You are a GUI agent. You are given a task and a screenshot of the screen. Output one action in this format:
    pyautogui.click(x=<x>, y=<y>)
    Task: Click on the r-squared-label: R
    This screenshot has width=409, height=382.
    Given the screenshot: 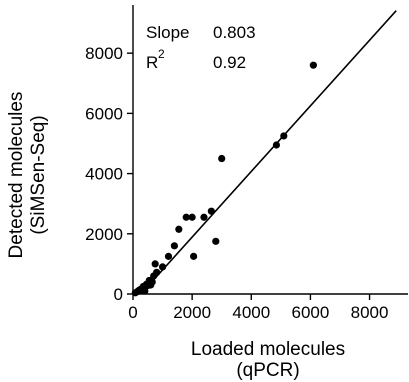 What is the action you would take?
    pyautogui.click(x=152, y=62)
    